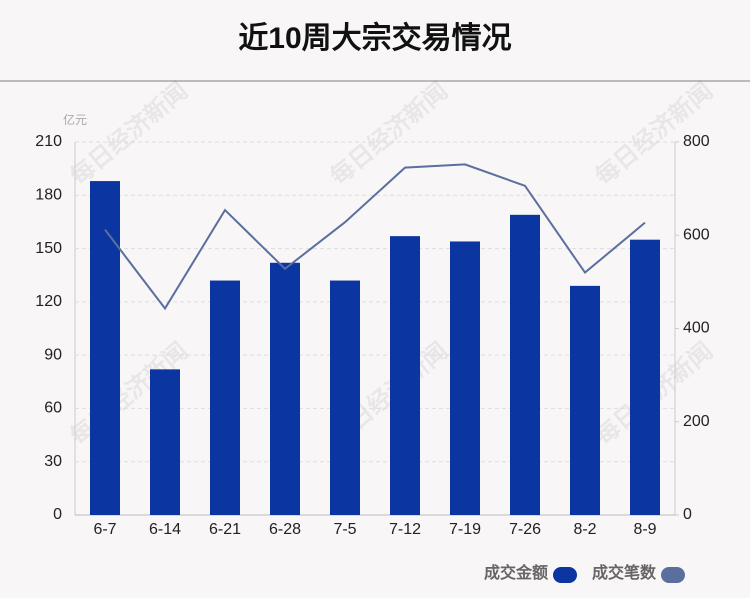  I want to click on y-tick-label: 150, so click(48, 248).